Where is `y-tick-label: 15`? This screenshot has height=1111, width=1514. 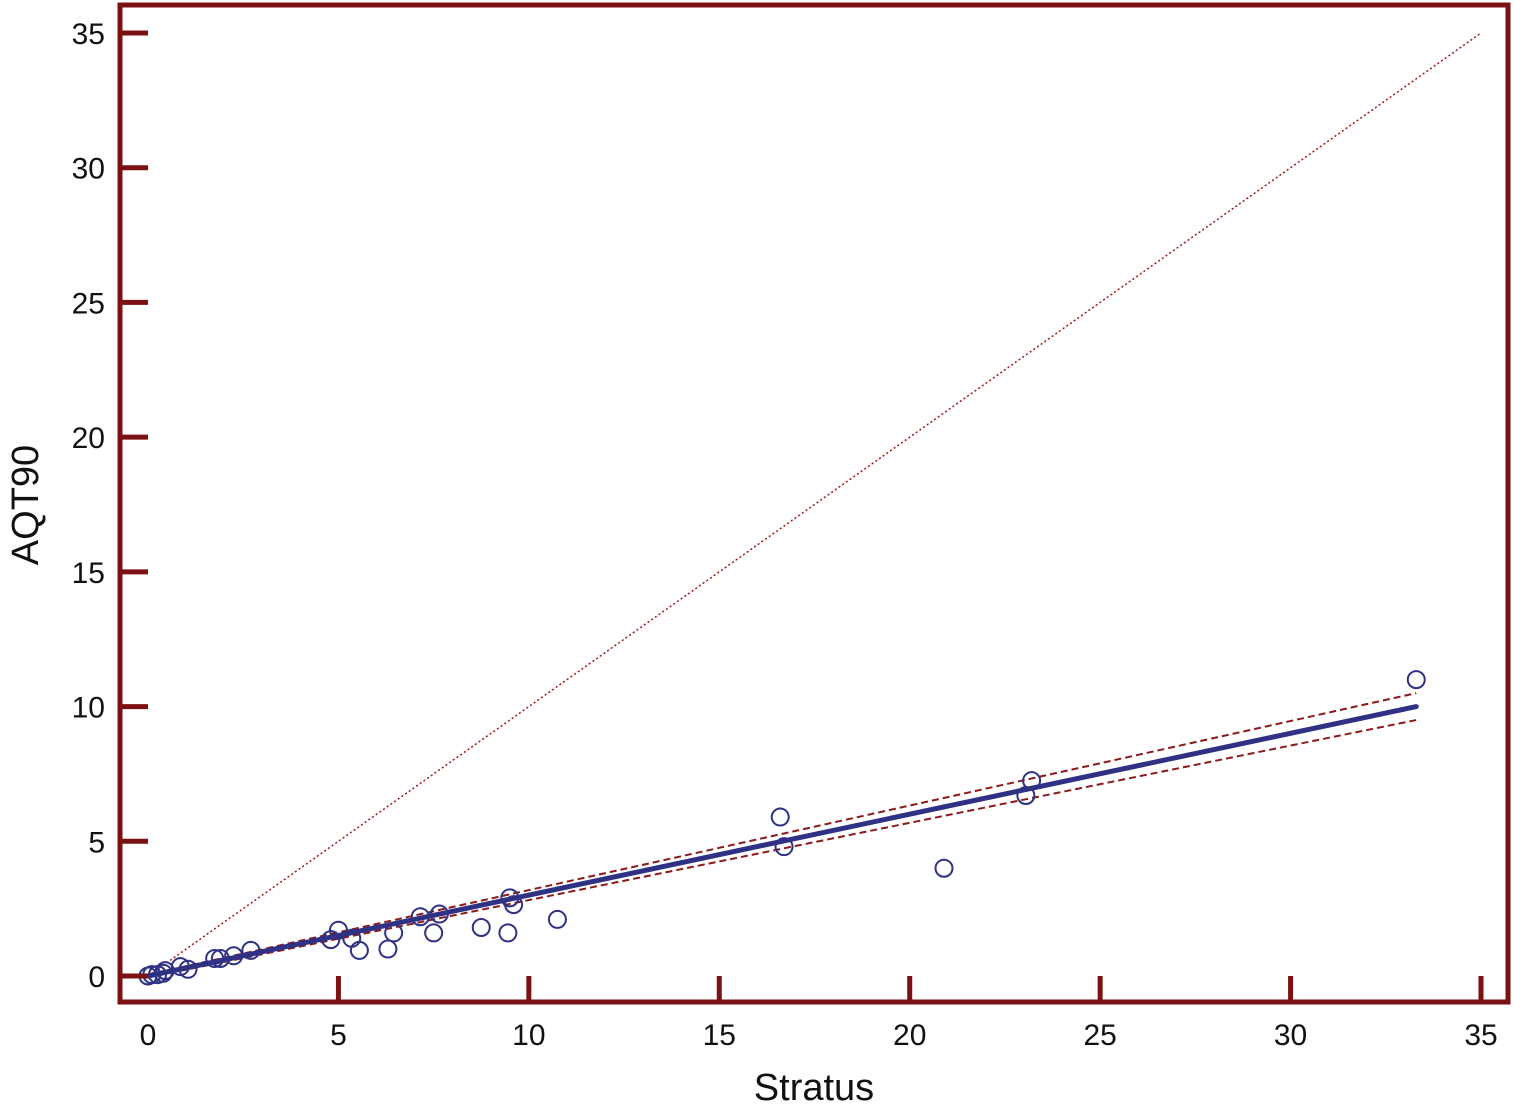 y-tick-label: 15 is located at coordinates (88, 573).